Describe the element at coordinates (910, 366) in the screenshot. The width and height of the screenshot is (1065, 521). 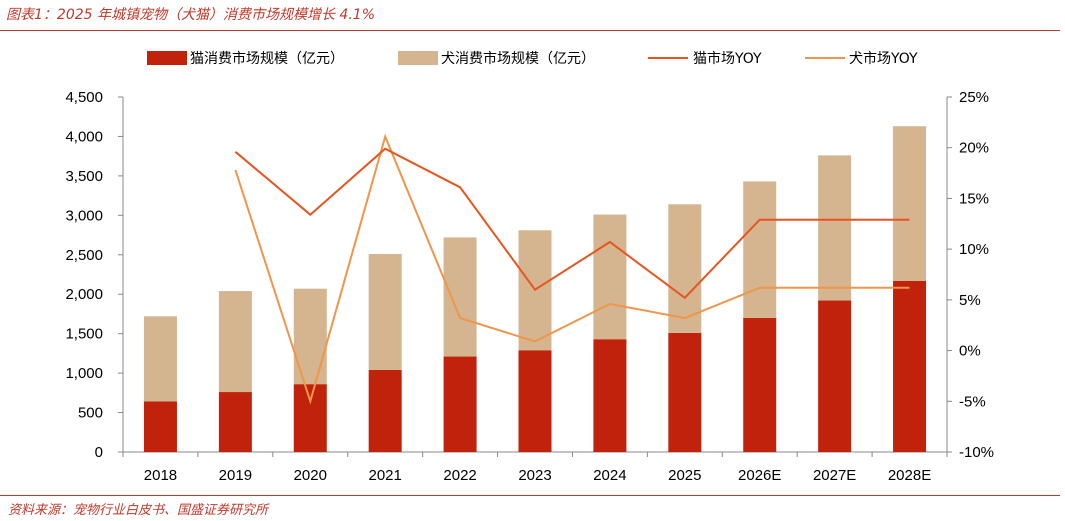
I see `bar-cat-2028E` at that location.